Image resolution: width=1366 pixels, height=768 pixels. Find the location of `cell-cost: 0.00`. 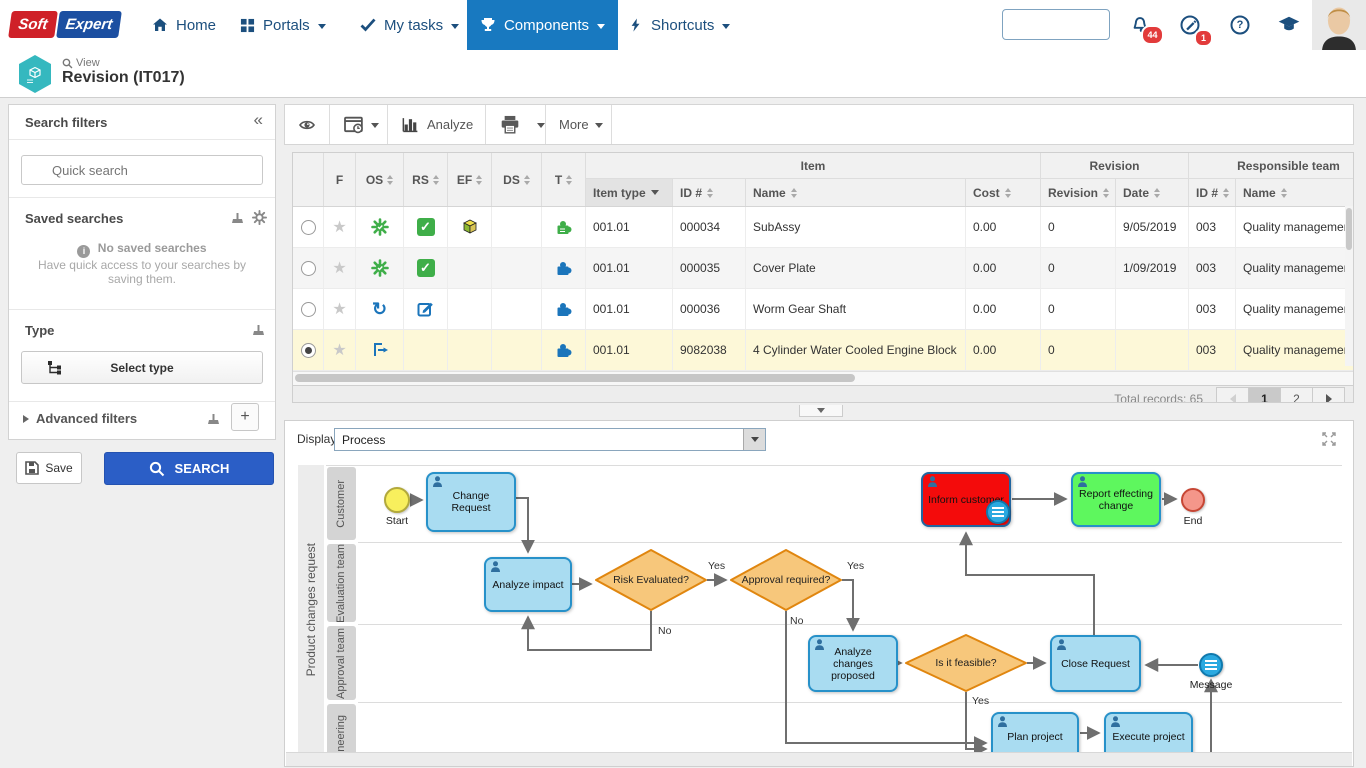

cell-cost: 0.00 is located at coordinates (1002, 227).